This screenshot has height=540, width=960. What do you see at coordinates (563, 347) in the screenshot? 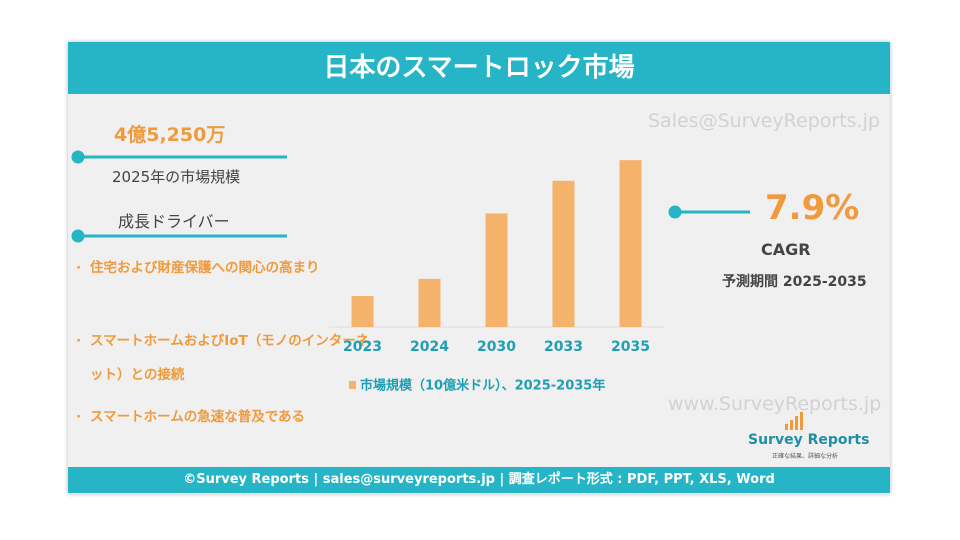
I see `x-tick-label: 2033` at bounding box center [563, 347].